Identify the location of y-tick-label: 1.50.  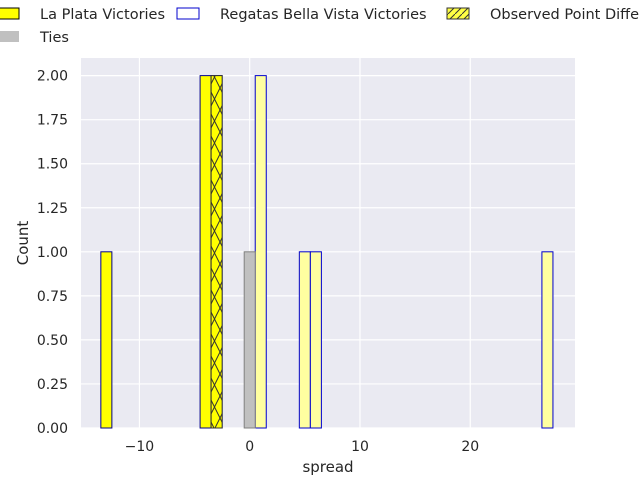
(52, 165).